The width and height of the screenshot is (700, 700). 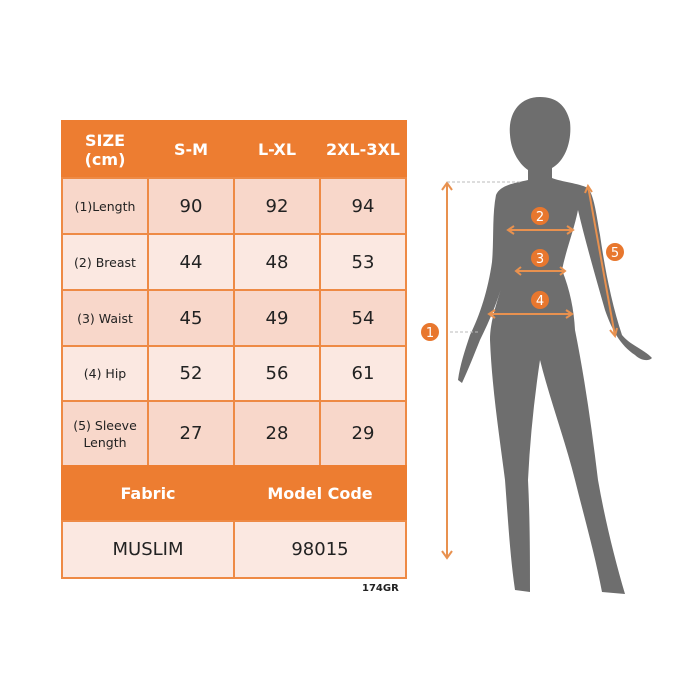 I want to click on product-code: 174GR, so click(x=380, y=588).